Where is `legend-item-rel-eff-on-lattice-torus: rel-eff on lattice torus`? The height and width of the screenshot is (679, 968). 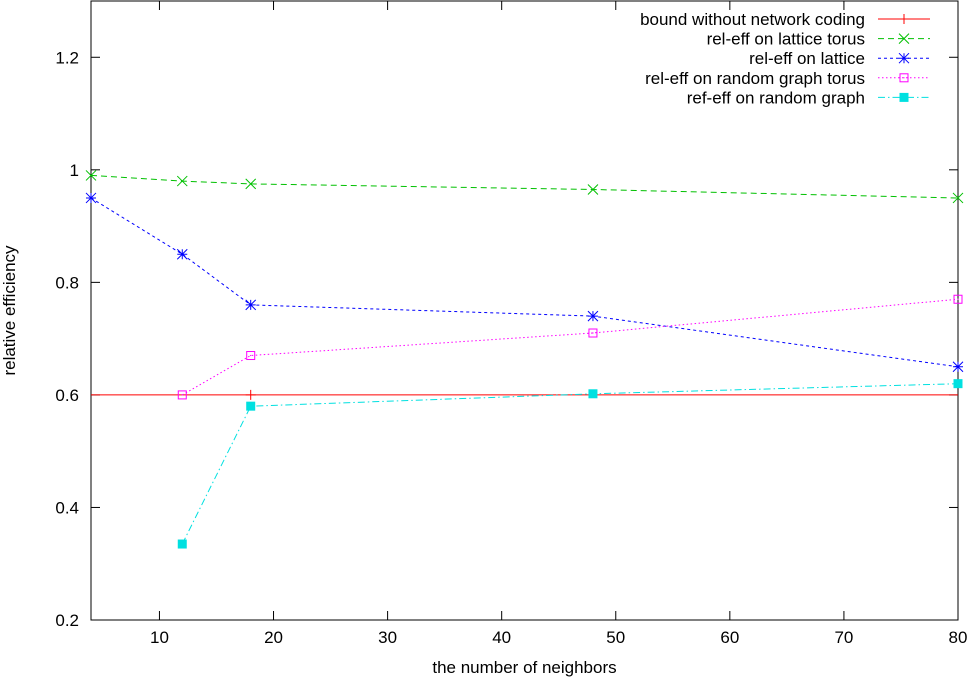
legend-item-rel-eff-on-lattice-torus: rel-eff on lattice torus is located at coordinates (818, 39).